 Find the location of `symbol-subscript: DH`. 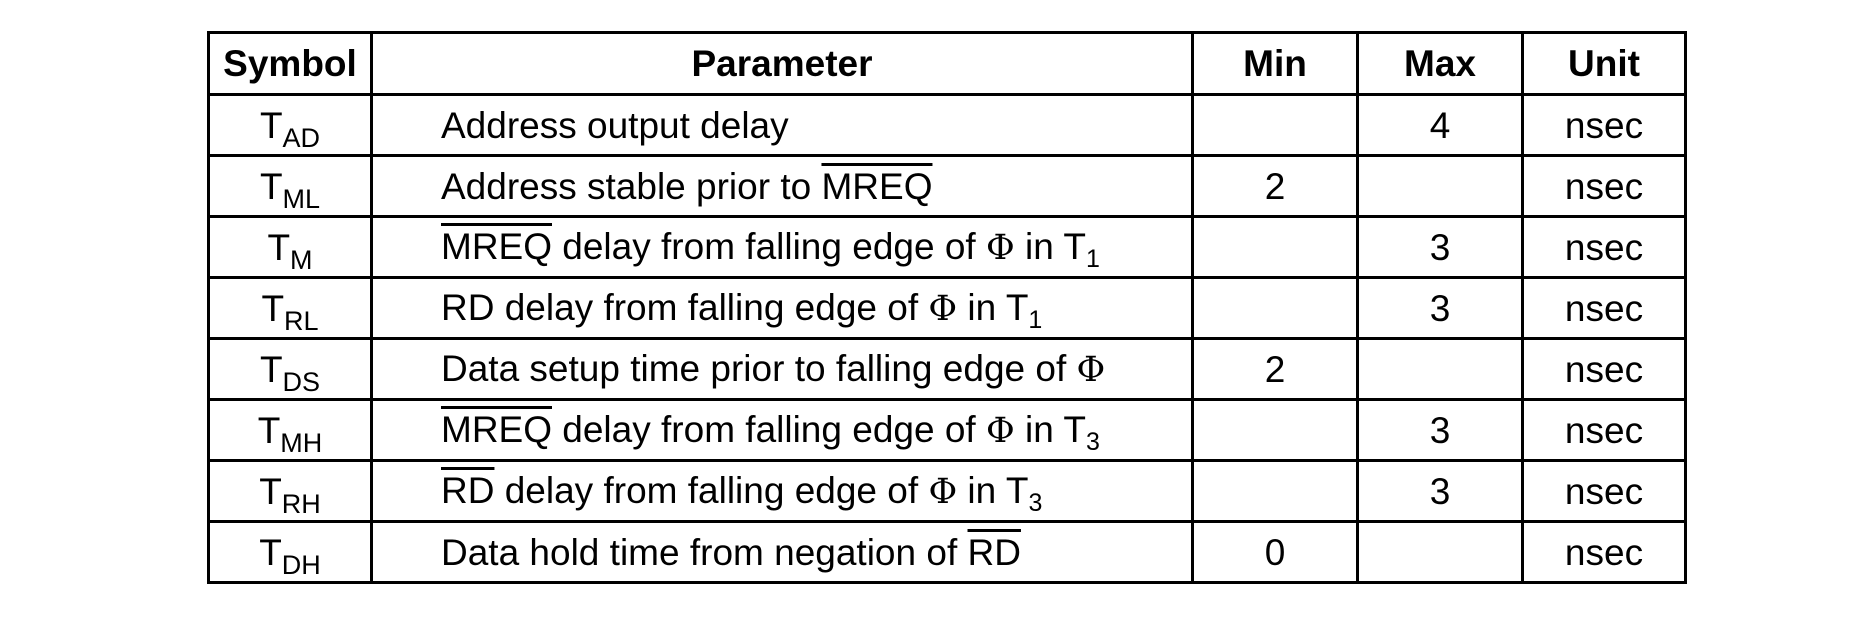

symbol-subscript: DH is located at coordinates (301, 564).